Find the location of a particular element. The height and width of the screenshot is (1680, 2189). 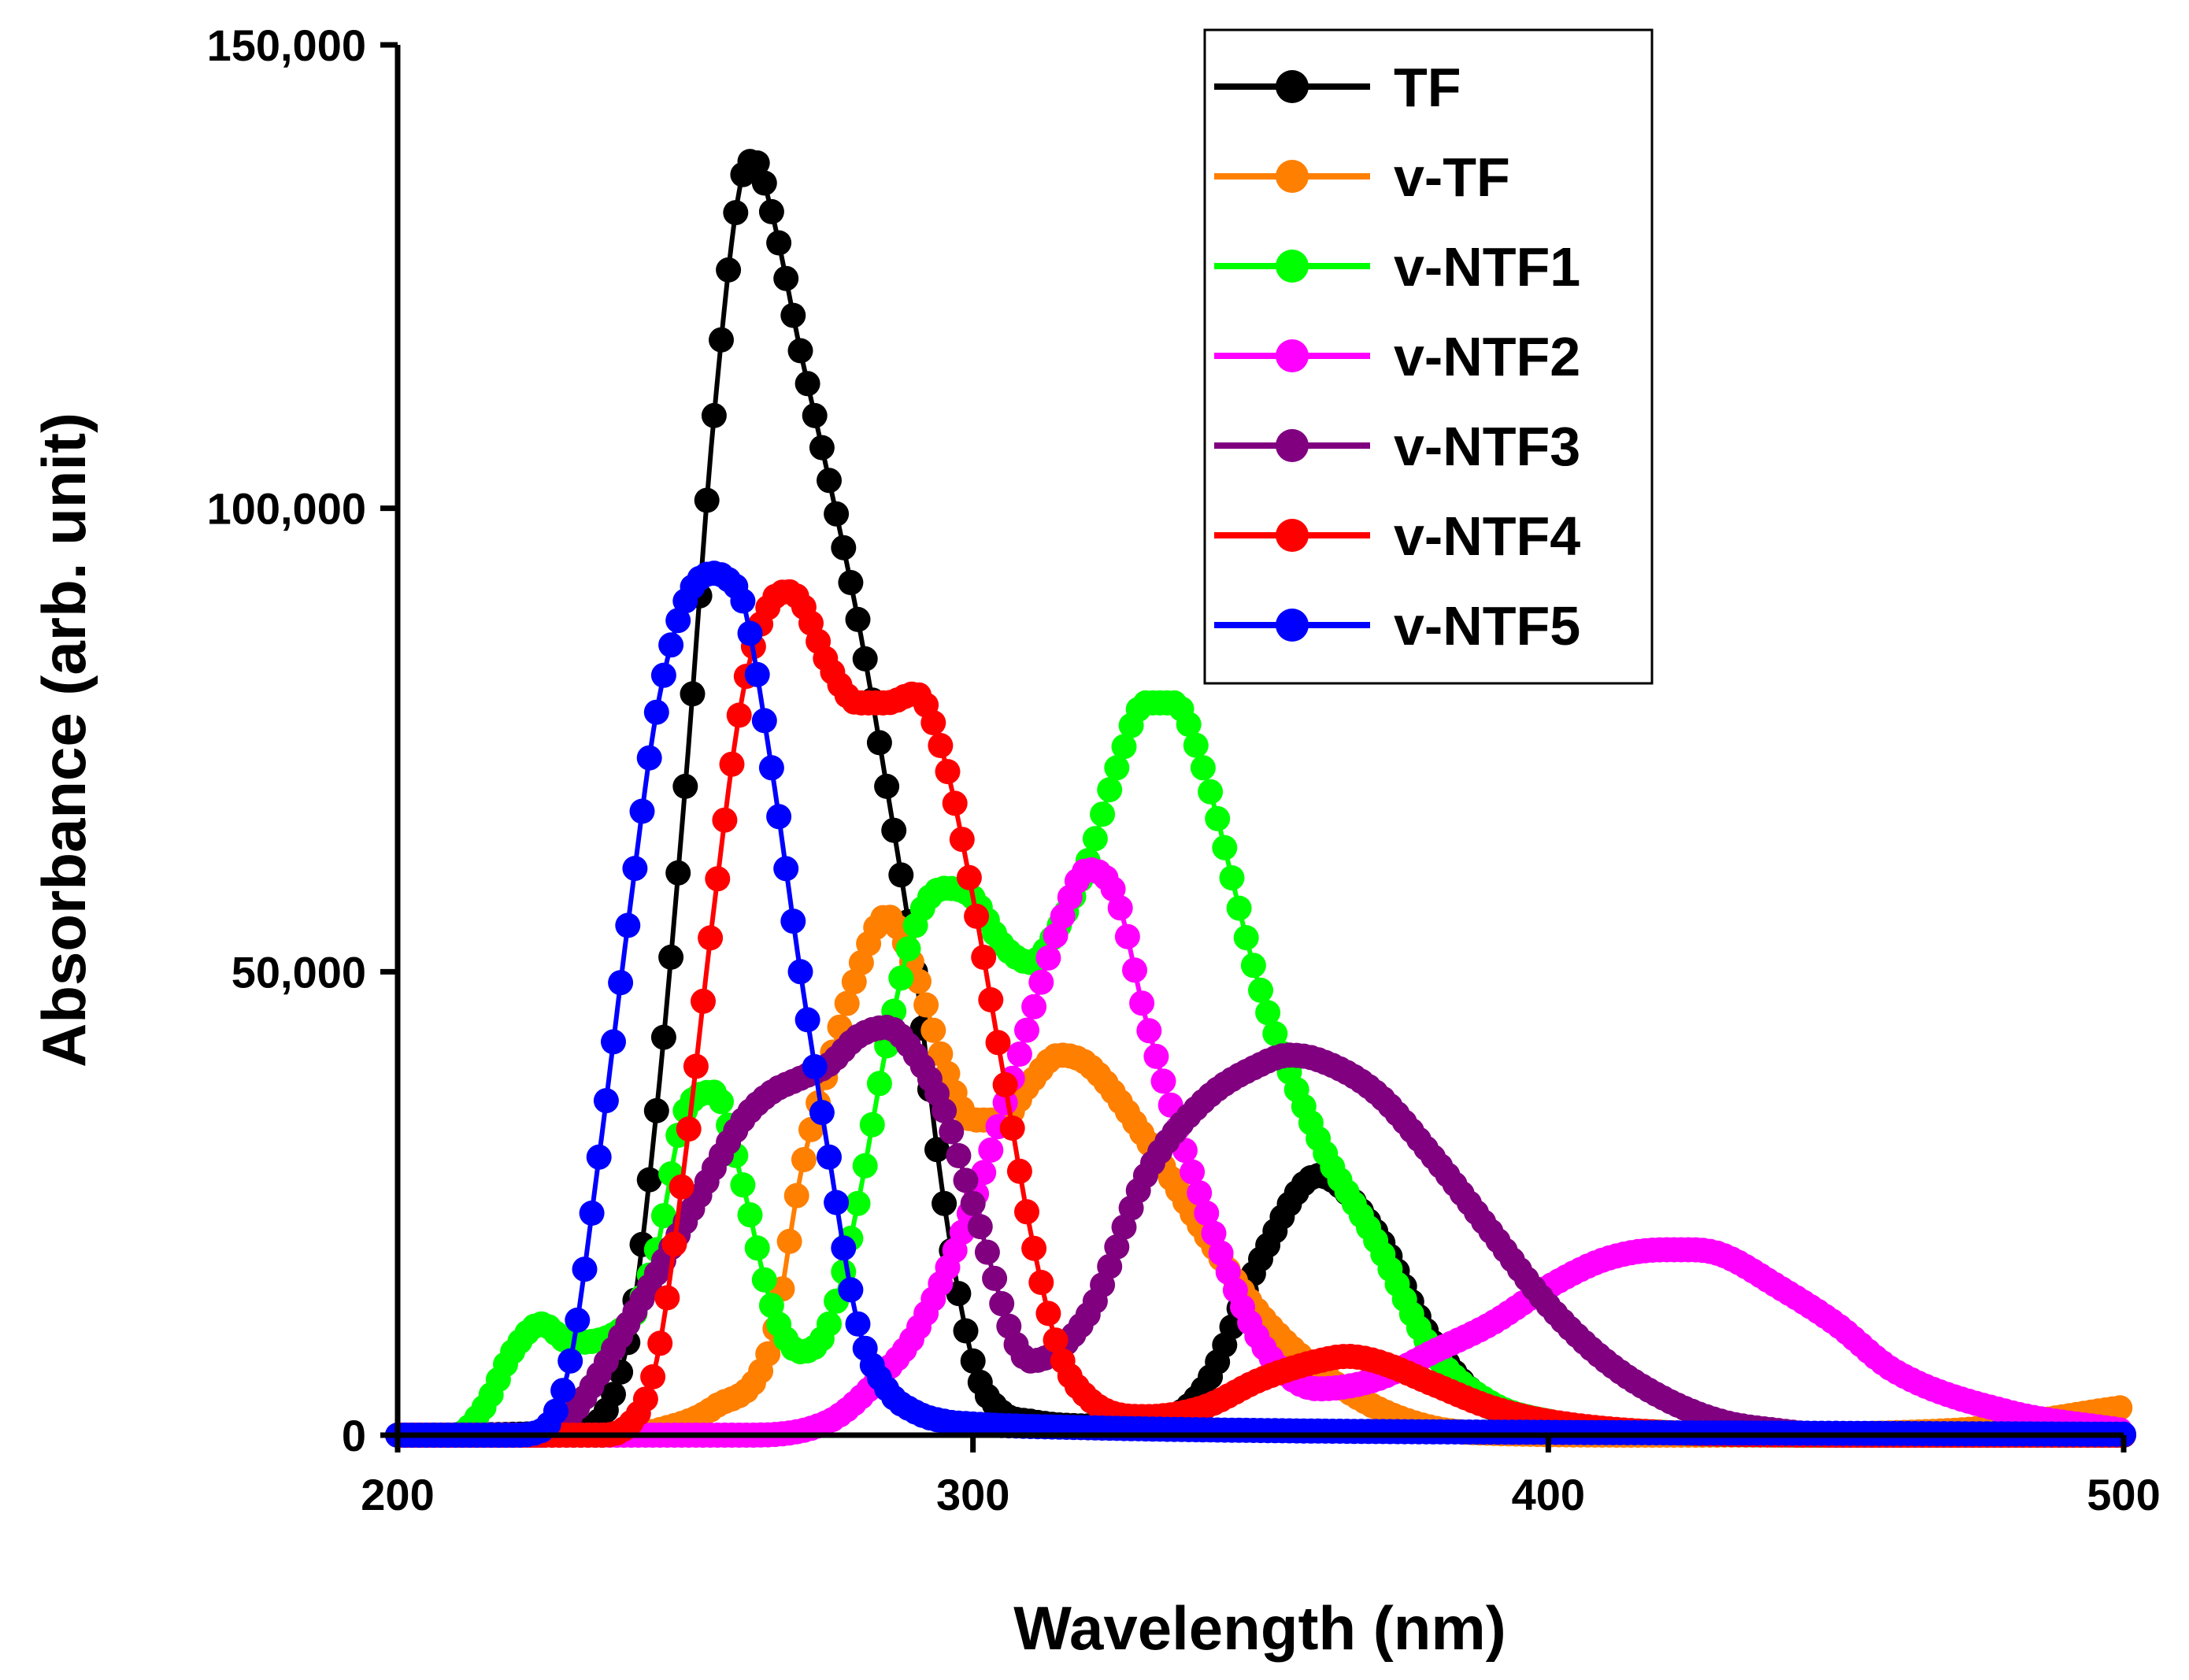

x-axis-title: Wavelength (nm) is located at coordinates (1259, 1628).